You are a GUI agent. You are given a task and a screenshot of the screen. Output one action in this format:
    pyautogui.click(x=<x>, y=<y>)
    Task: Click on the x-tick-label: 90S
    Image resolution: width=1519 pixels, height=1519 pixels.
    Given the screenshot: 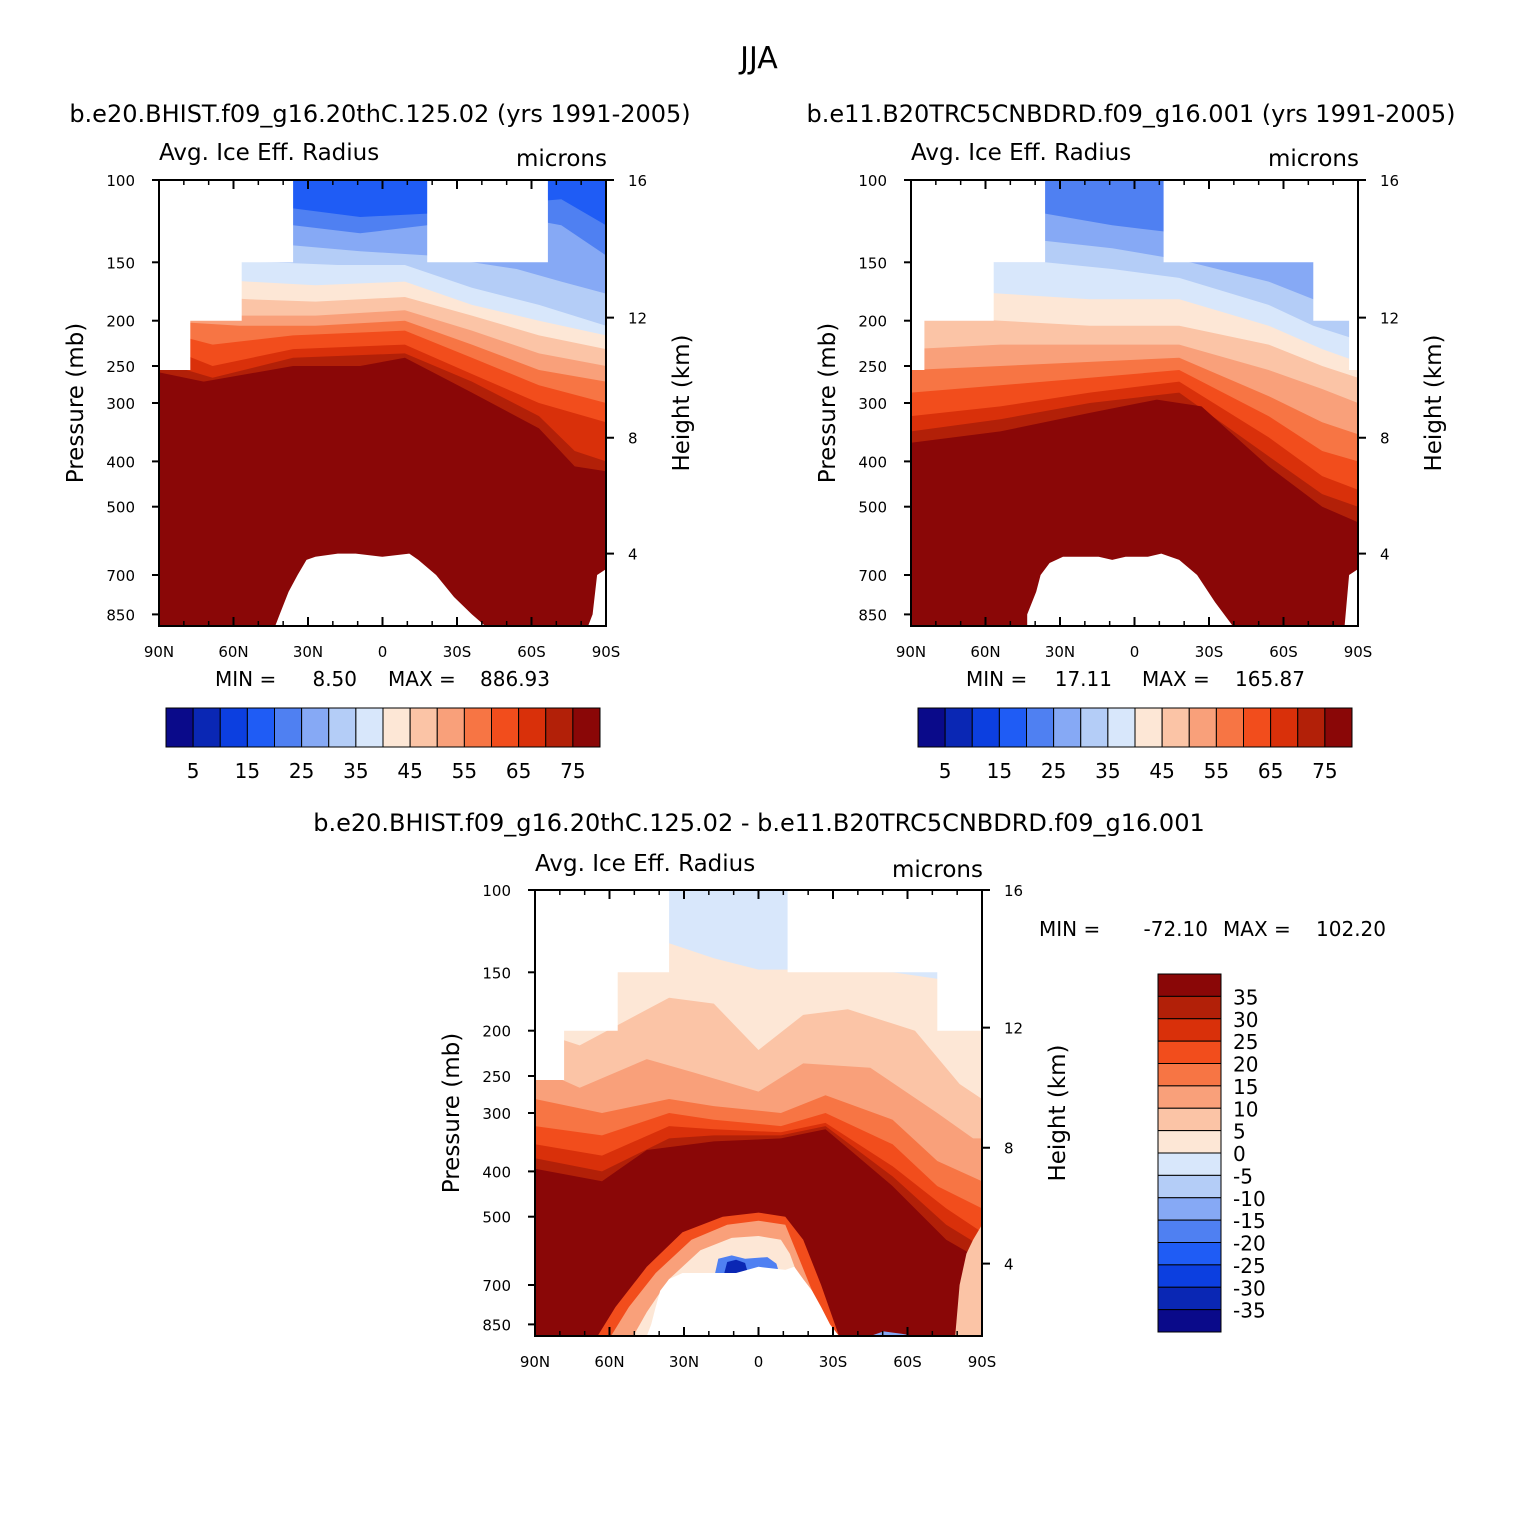 What is the action you would take?
    pyautogui.click(x=1358, y=652)
    